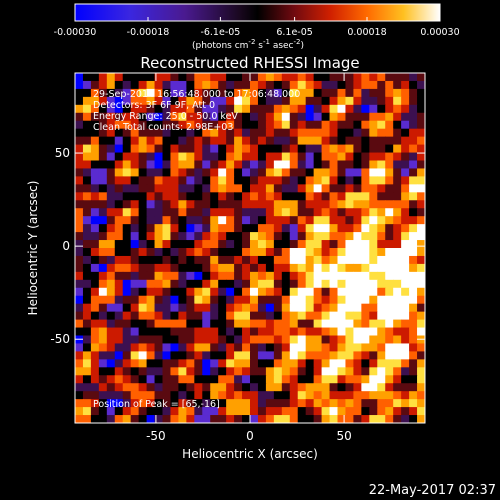  What do you see at coordinates (66, 246) in the screenshot?
I see `y-tick-label: 0` at bounding box center [66, 246].